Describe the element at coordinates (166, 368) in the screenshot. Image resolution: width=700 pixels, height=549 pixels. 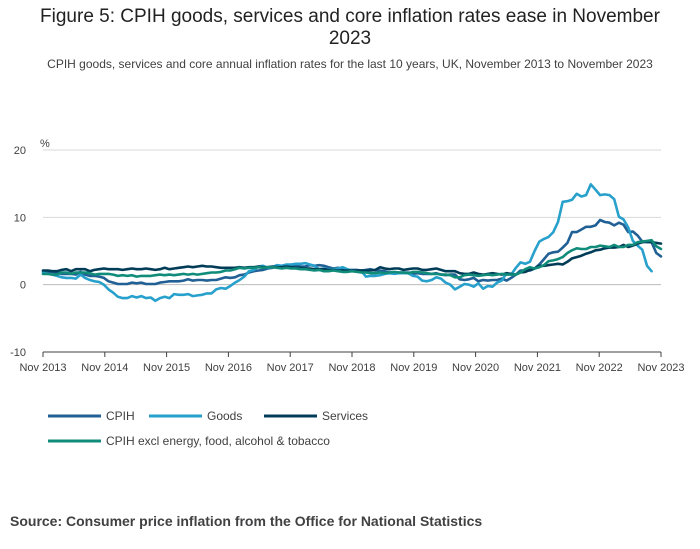
I see `x-tick-label: Nov 2015` at that location.